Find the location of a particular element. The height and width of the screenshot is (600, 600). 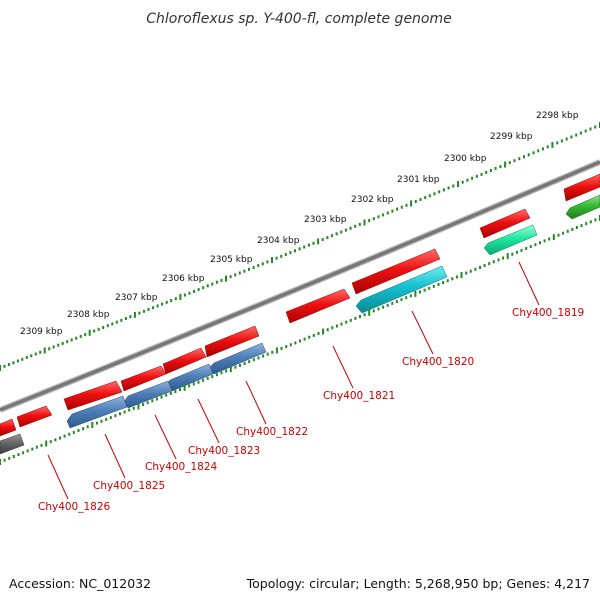

gene-label-chy400-1821: Chy400_1821 is located at coordinates (359, 396).